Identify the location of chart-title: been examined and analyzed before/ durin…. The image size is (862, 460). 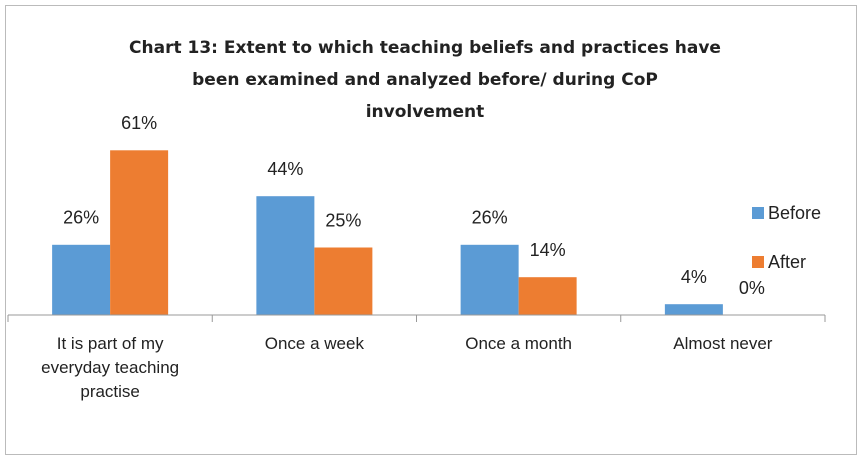
(425, 80).